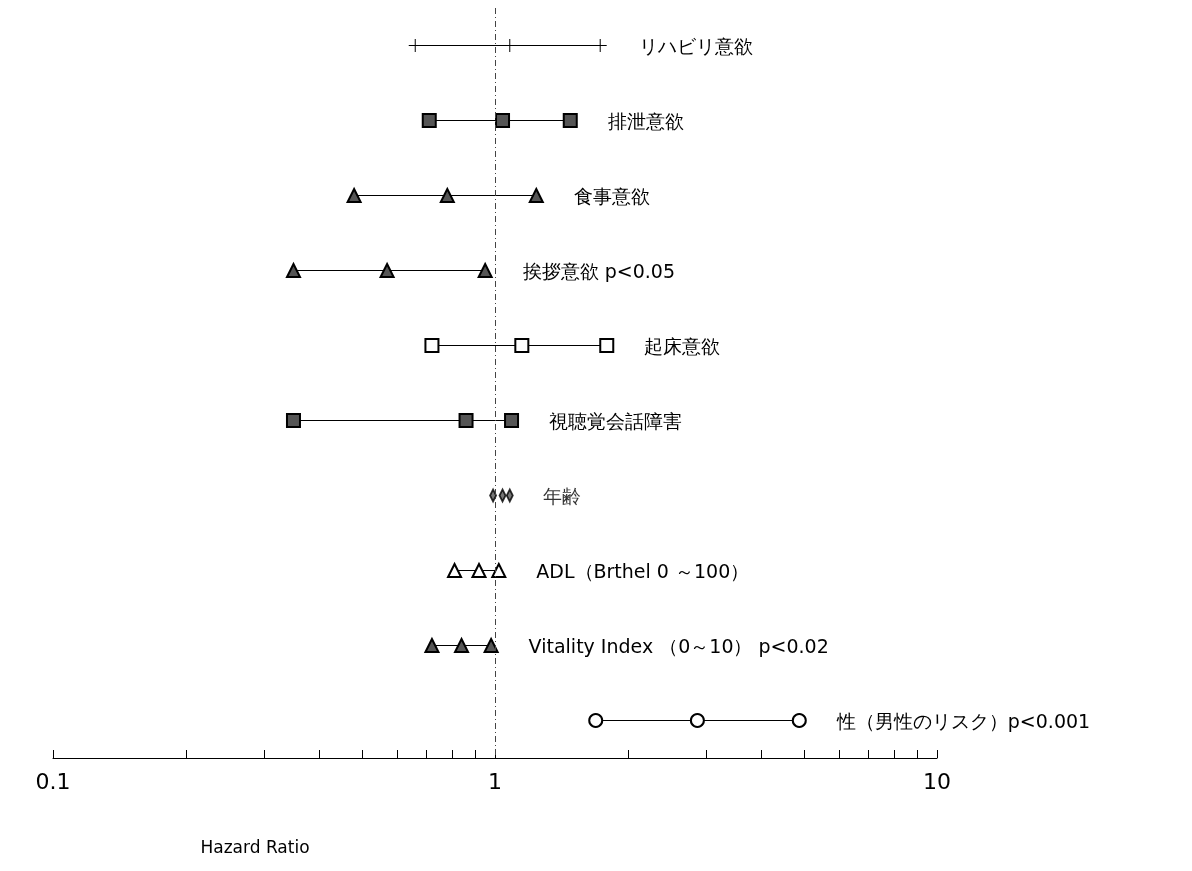 This screenshot has height=871, width=1192. Describe the element at coordinates (255, 846) in the screenshot. I see `x-axis-title: Hazard Ratio` at that location.